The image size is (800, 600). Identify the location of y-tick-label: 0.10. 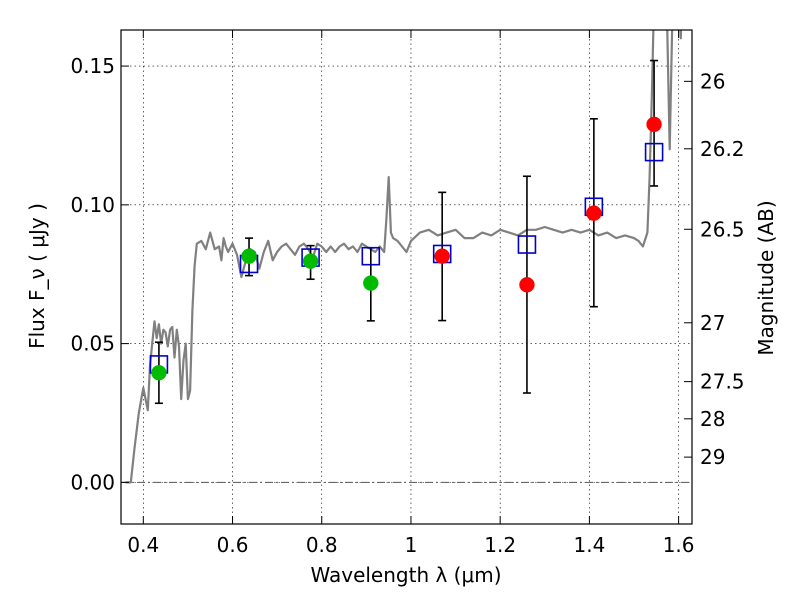
(92, 205).